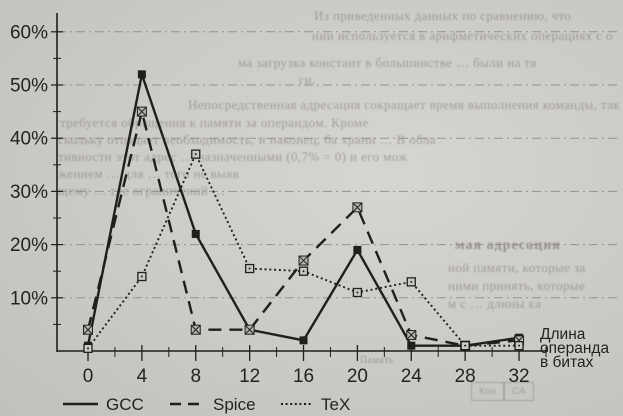 The image size is (623, 416). What do you see at coordinates (234, 404) in the screenshot?
I see `legend-label-spice: Spice` at bounding box center [234, 404].